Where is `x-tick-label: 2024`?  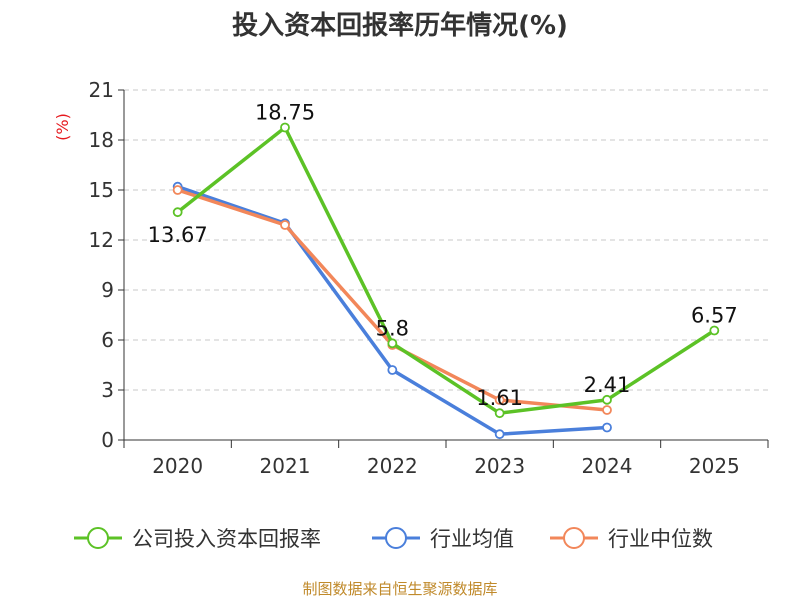
x-tick-label: 2024 is located at coordinates (607, 466).